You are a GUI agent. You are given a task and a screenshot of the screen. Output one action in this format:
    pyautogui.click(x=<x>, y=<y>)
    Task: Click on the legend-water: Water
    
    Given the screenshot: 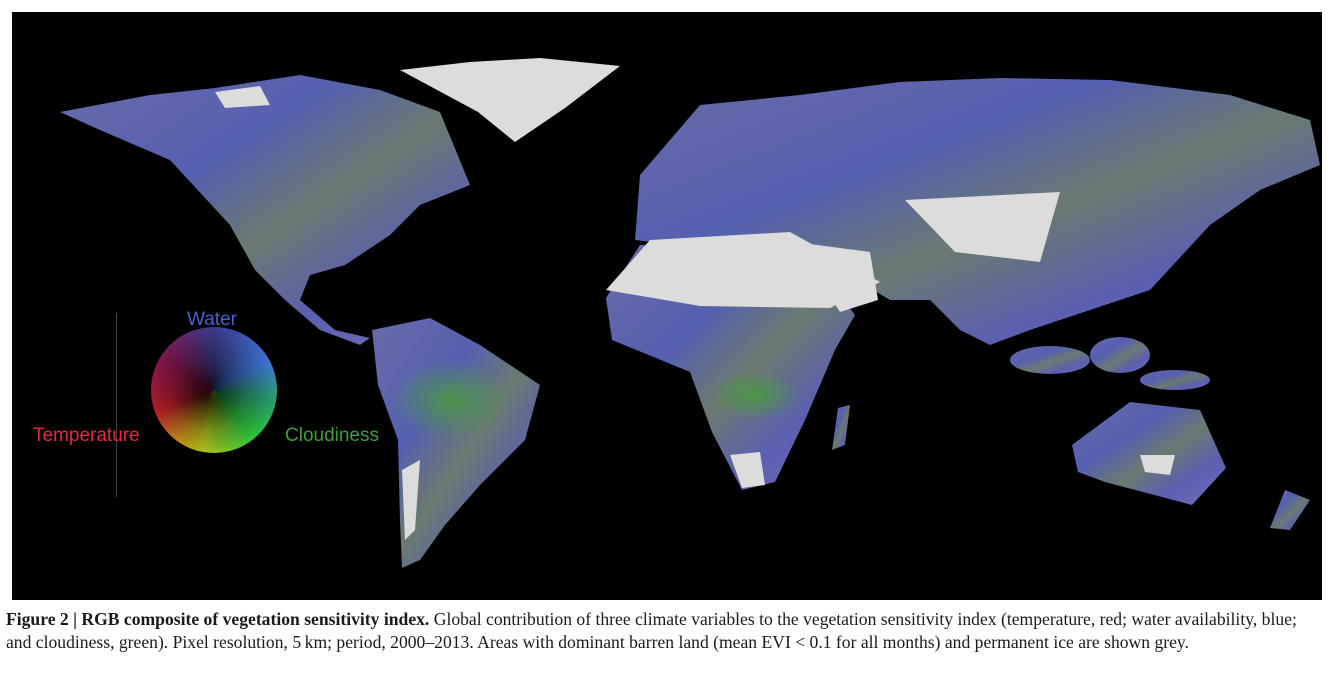 What is the action you would take?
    pyautogui.click(x=212, y=319)
    